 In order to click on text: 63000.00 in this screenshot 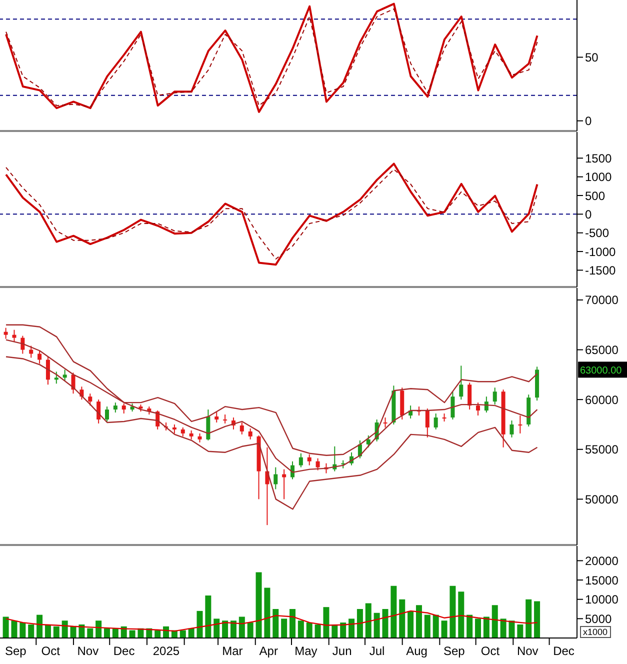, I will do `click(601, 371)`.